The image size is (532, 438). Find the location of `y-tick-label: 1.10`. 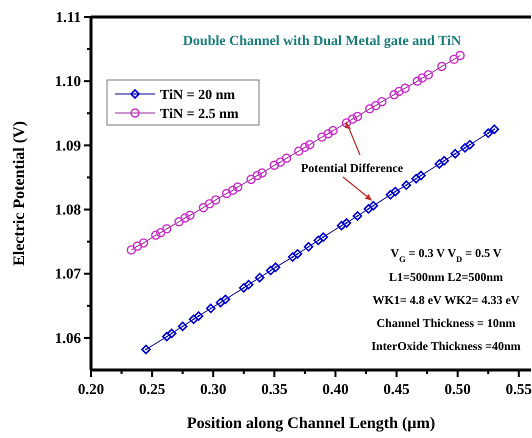

y-tick-label: 1.10 is located at coordinates (67, 82).